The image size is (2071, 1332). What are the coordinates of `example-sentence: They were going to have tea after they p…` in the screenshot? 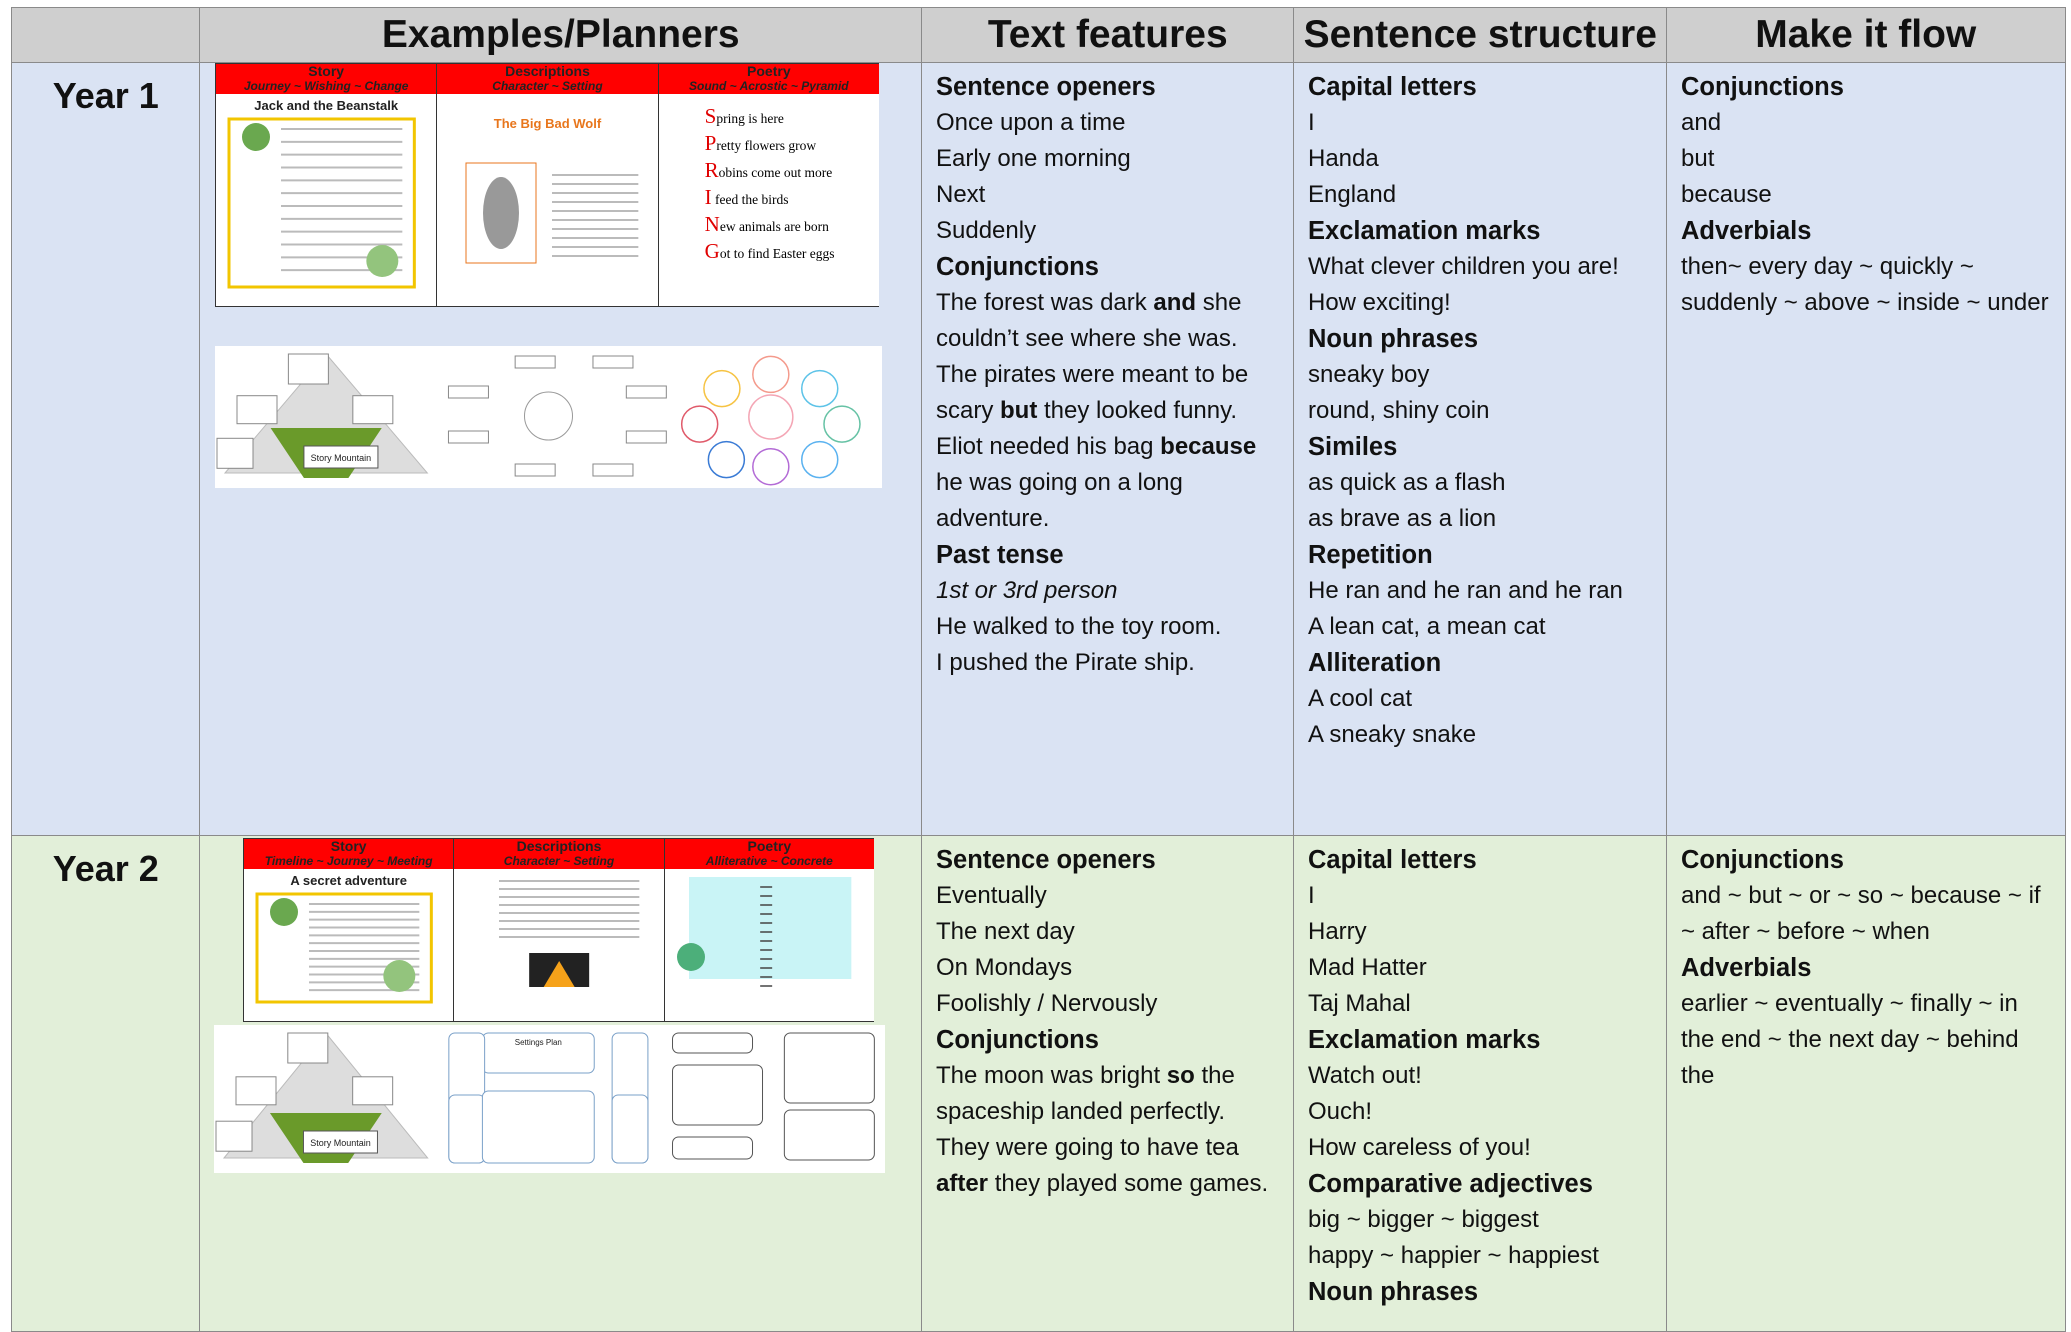 It's located at (1108, 1166).